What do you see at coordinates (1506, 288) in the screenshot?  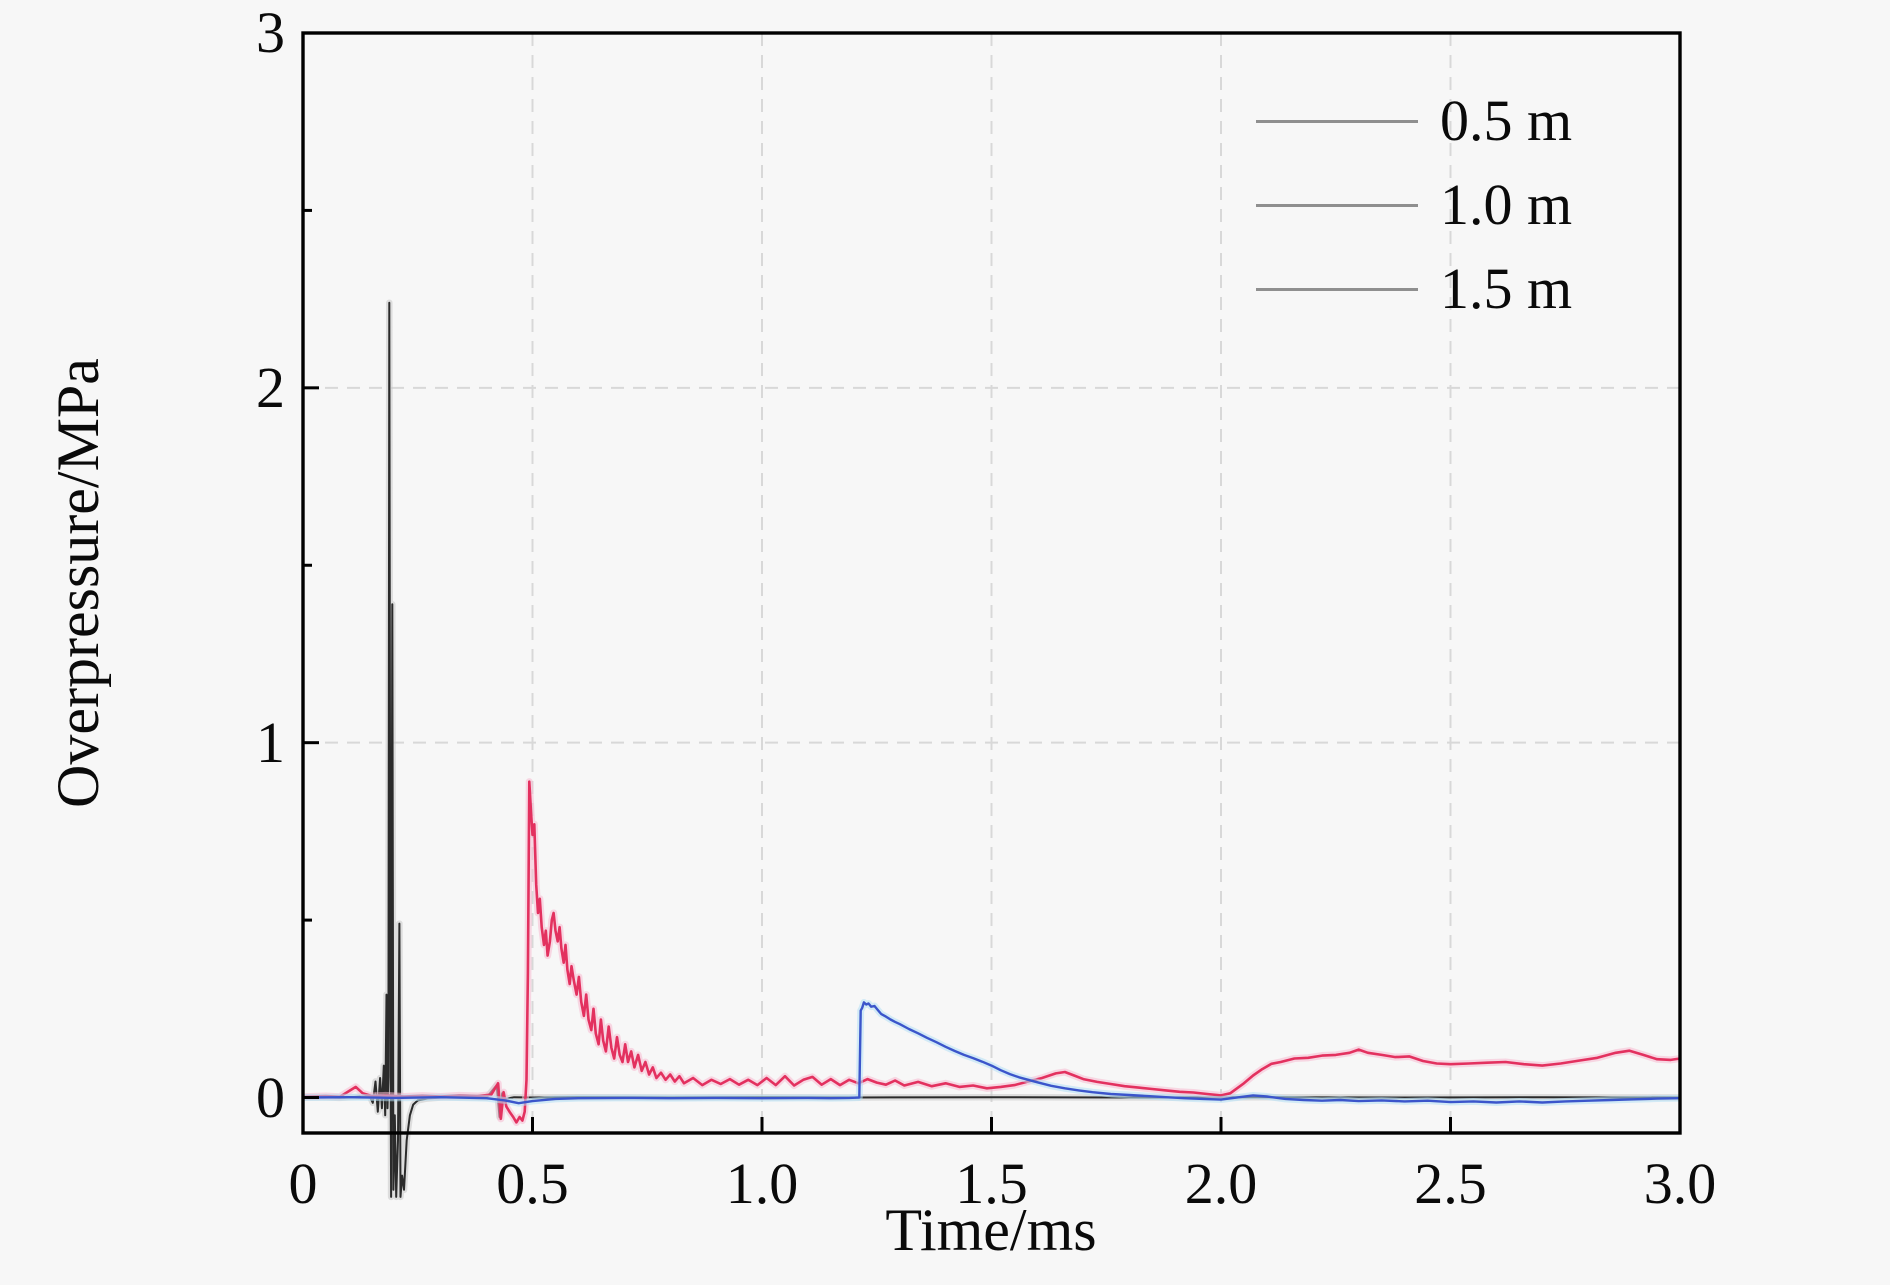 I see `legend-label: 1.5 m` at bounding box center [1506, 288].